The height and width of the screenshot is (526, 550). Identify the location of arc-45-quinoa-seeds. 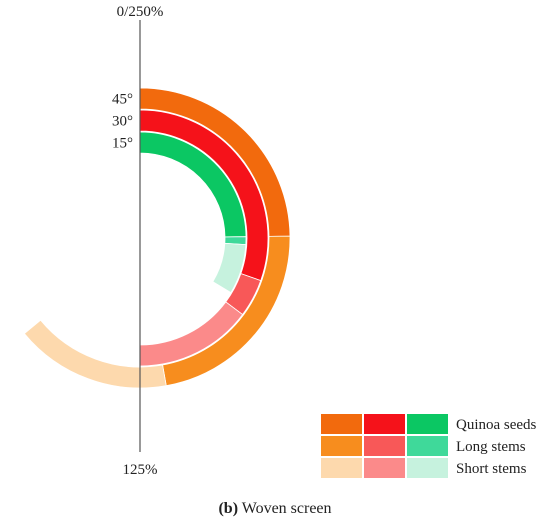
(215, 162).